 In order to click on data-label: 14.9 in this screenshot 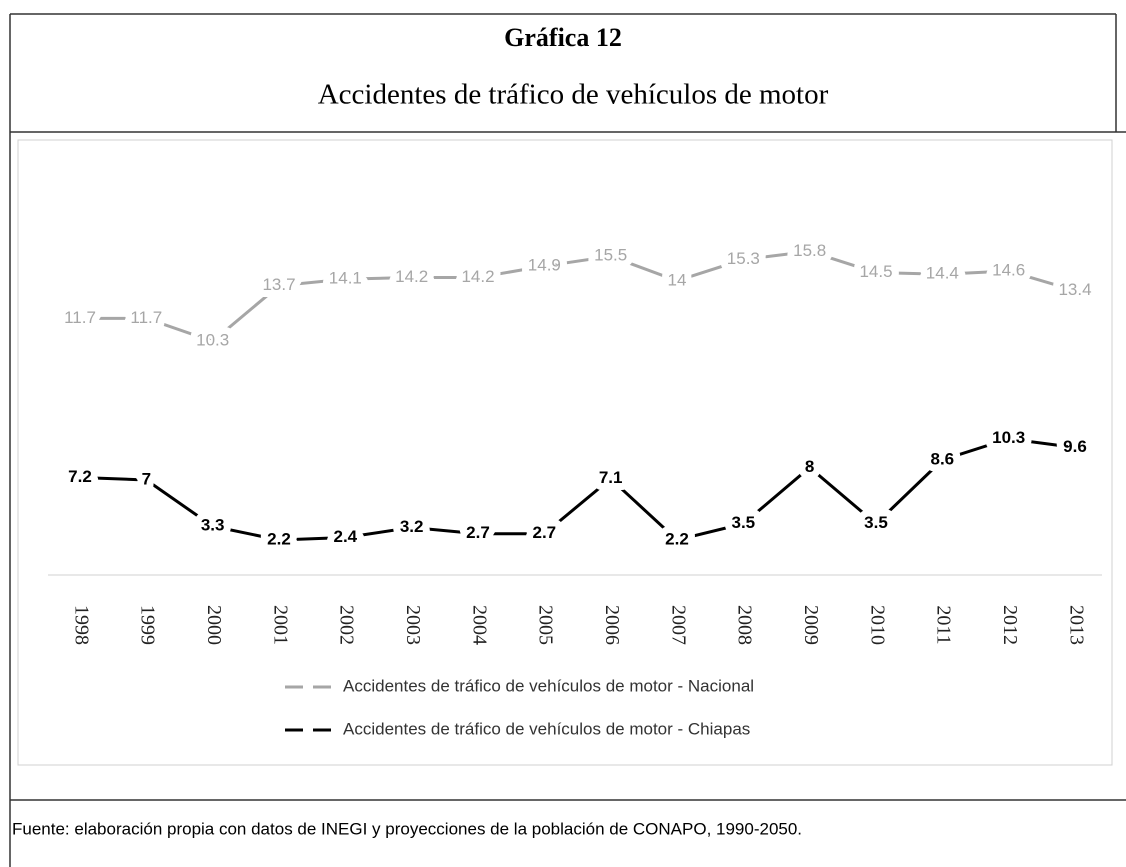, I will do `click(544, 265)`.